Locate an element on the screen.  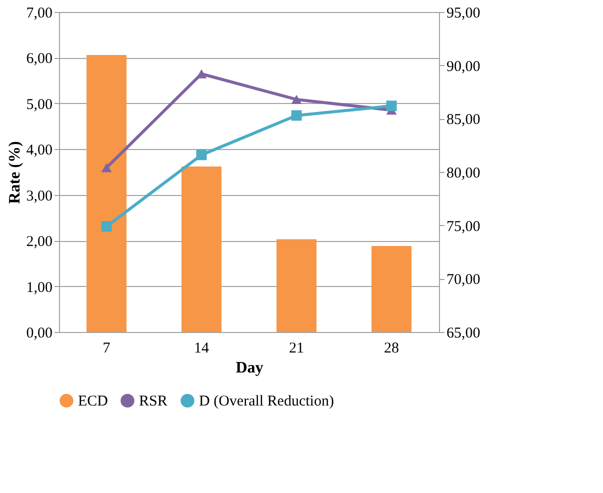
y2-tick-label: 90,00 is located at coordinates (463, 66).